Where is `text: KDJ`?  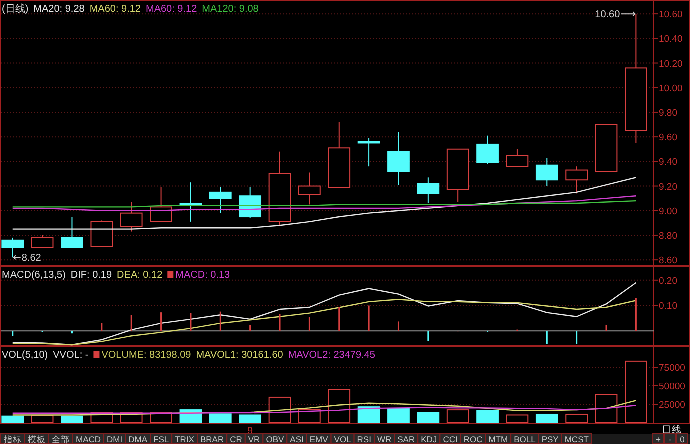 text: KDJ is located at coordinates (429, 439).